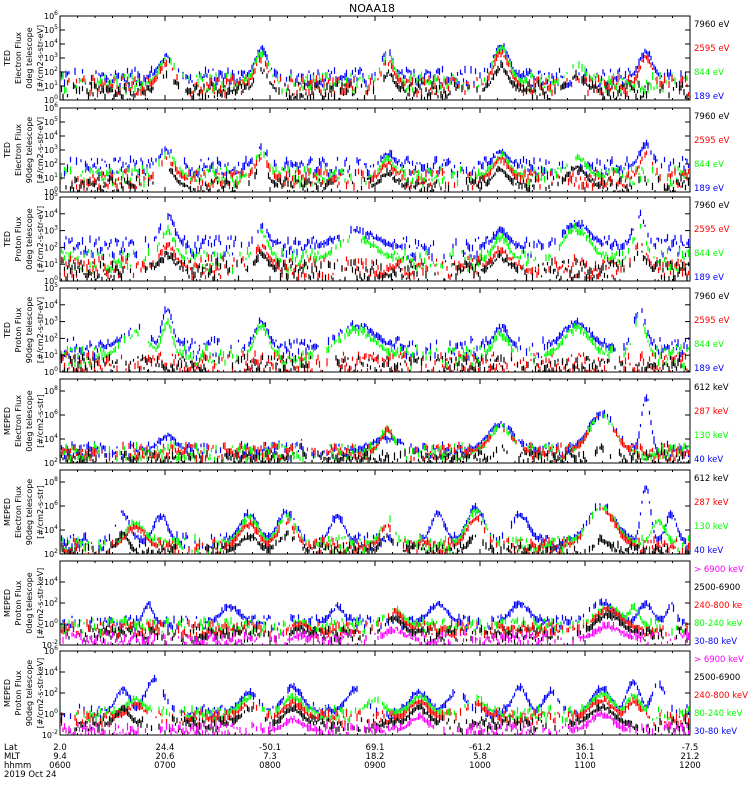  Describe the element at coordinates (585, 766) in the screenshot. I see `footer-hhmm-value: 1100` at that location.